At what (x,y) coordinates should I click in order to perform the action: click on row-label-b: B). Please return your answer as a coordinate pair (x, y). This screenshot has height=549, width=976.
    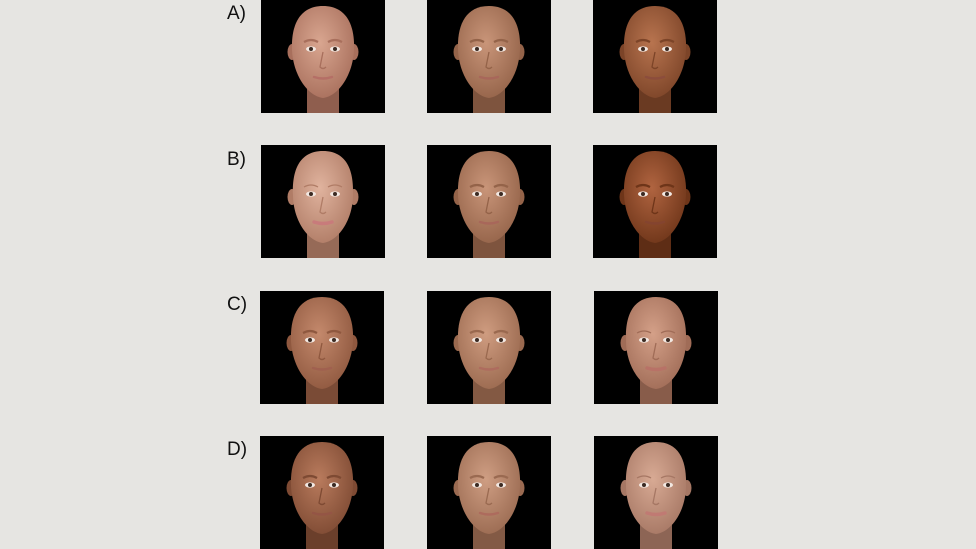
    Looking at the image, I should click on (236, 159).